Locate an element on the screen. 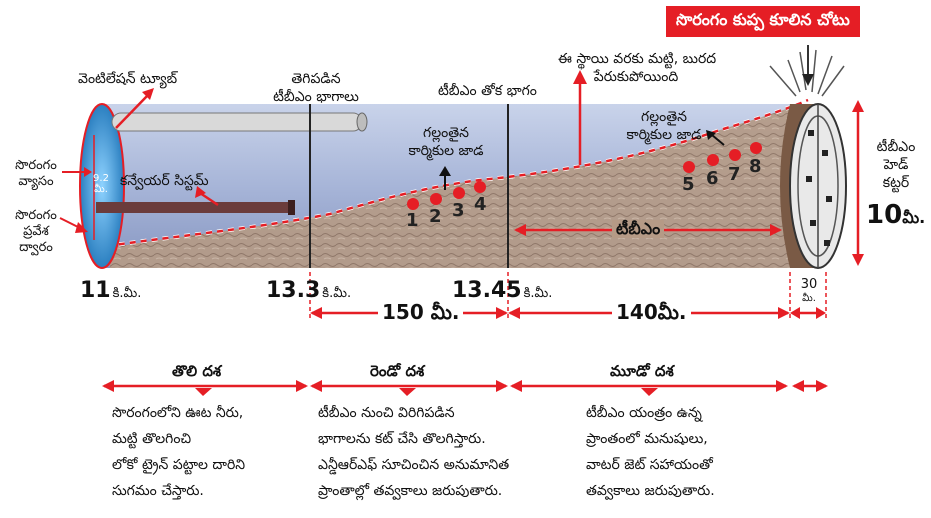 Image resolution: width=931 pixels, height=518 pixels. worker-marker-2: 2 is located at coordinates (435, 216).